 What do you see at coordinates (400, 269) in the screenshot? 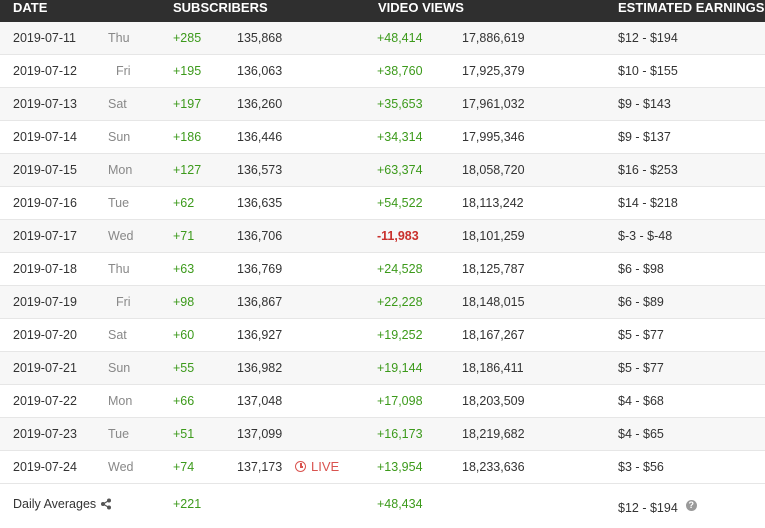
I see `row-views-change: +24,528` at bounding box center [400, 269].